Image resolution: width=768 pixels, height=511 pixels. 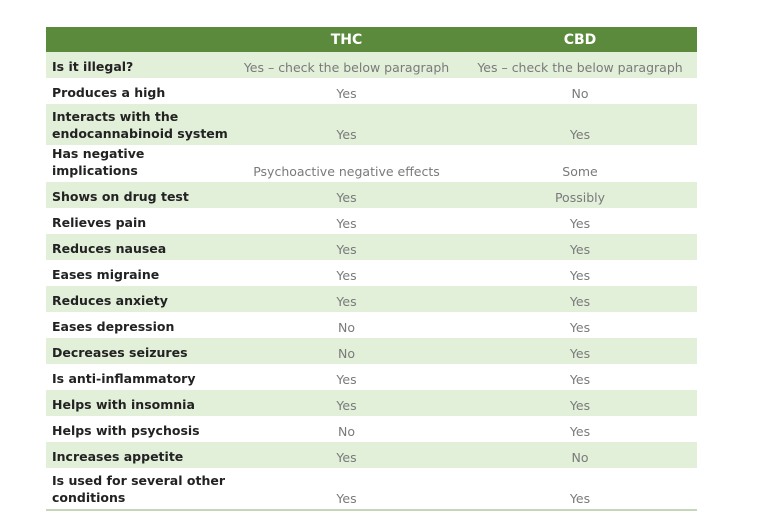 What do you see at coordinates (98, 162) in the screenshot?
I see `row-label: Has negative implications` at bounding box center [98, 162].